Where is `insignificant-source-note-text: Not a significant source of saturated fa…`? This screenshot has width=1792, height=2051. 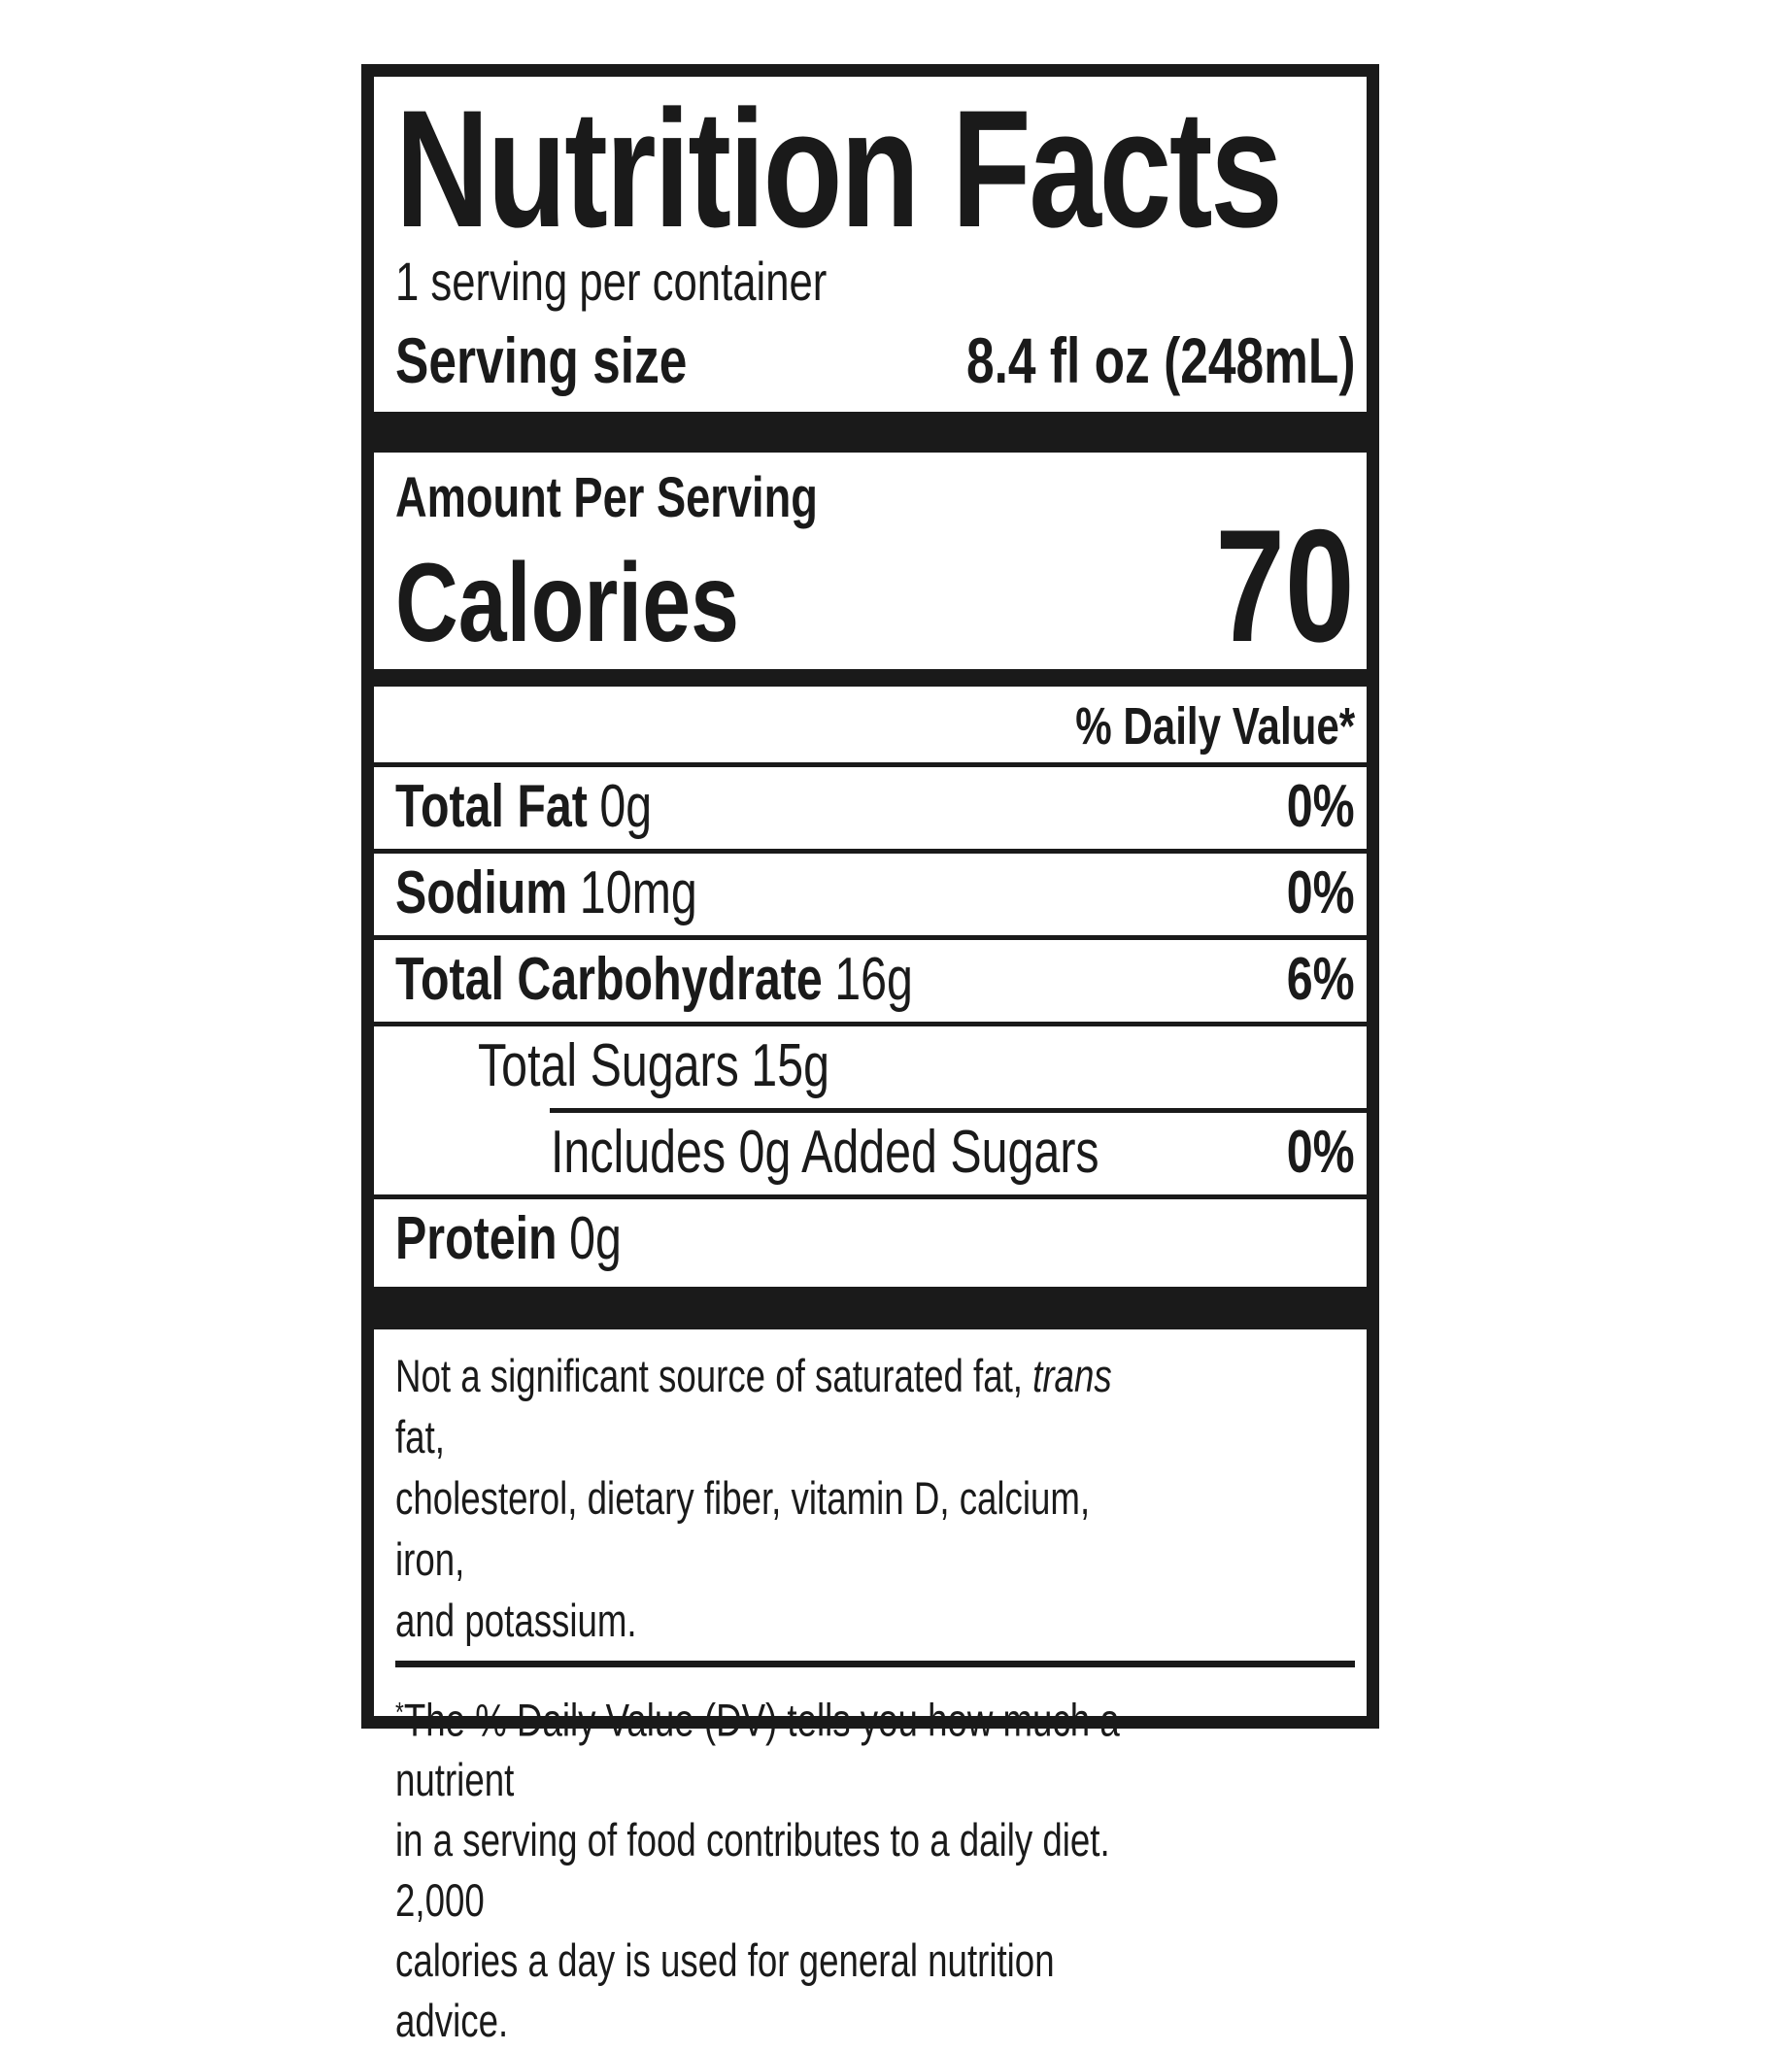
insignificant-source-note-text: Not a significant source of saturated fa… is located at coordinates (769, 1498).